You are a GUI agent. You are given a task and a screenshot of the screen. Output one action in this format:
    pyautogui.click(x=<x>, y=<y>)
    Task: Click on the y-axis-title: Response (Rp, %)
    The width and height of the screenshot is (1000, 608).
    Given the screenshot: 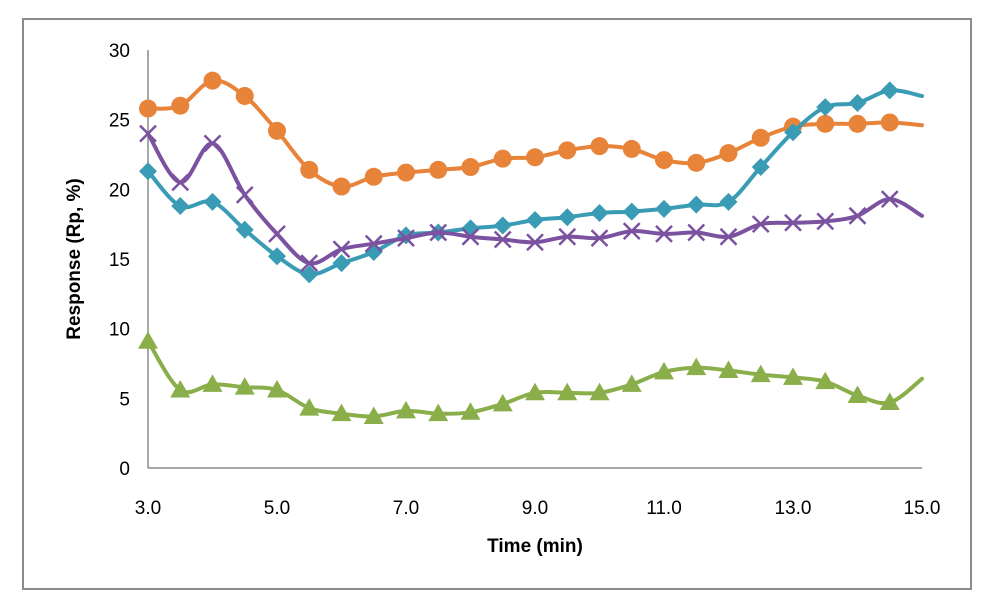 What is the action you would take?
    pyautogui.click(x=74, y=259)
    